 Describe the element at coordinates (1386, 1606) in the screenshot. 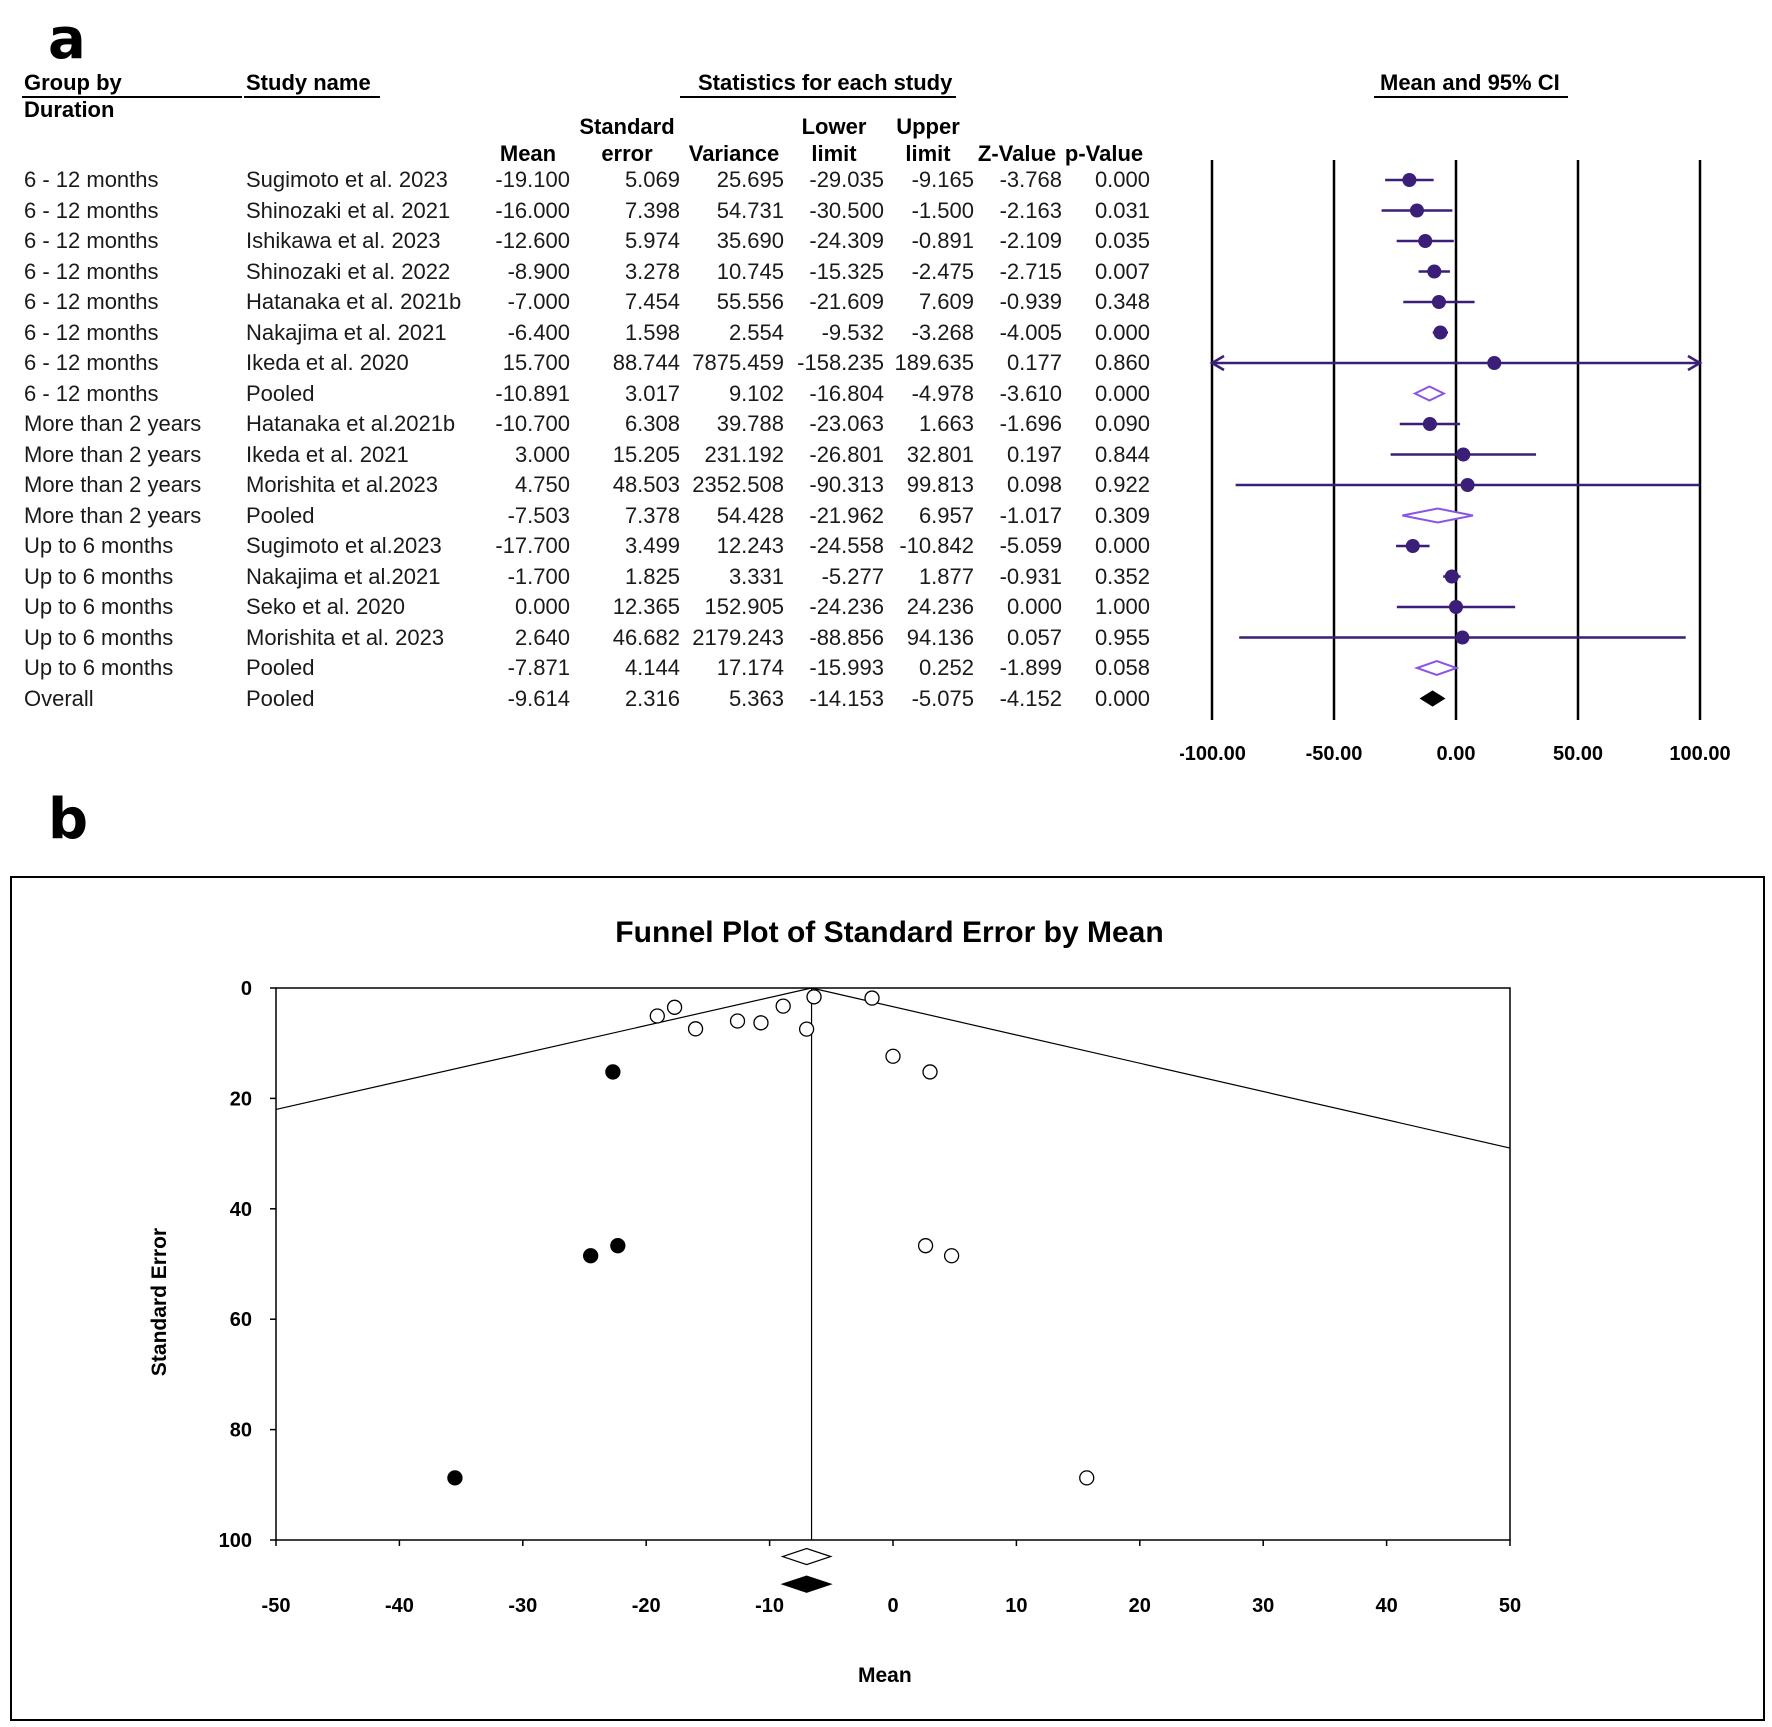

I see `funnel-x-tick-label: 40` at that location.